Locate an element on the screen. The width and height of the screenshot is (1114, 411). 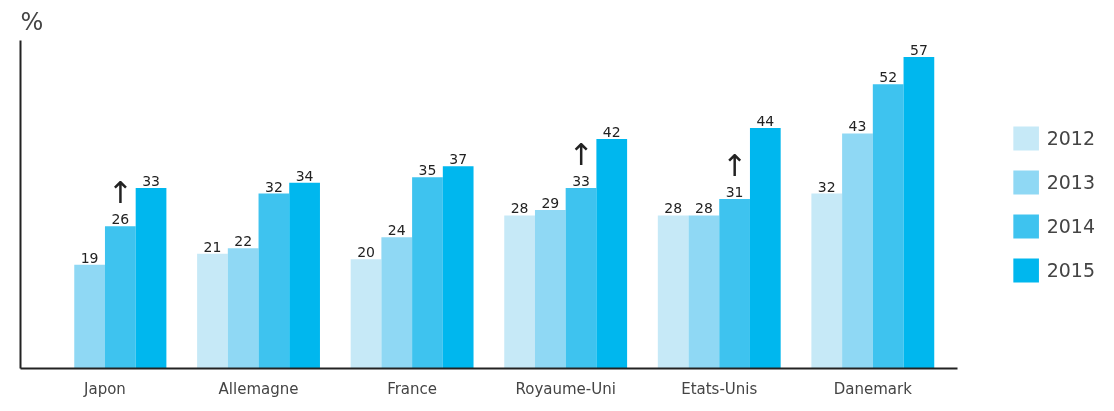
legend-label: 2015 is located at coordinates (1070, 270).